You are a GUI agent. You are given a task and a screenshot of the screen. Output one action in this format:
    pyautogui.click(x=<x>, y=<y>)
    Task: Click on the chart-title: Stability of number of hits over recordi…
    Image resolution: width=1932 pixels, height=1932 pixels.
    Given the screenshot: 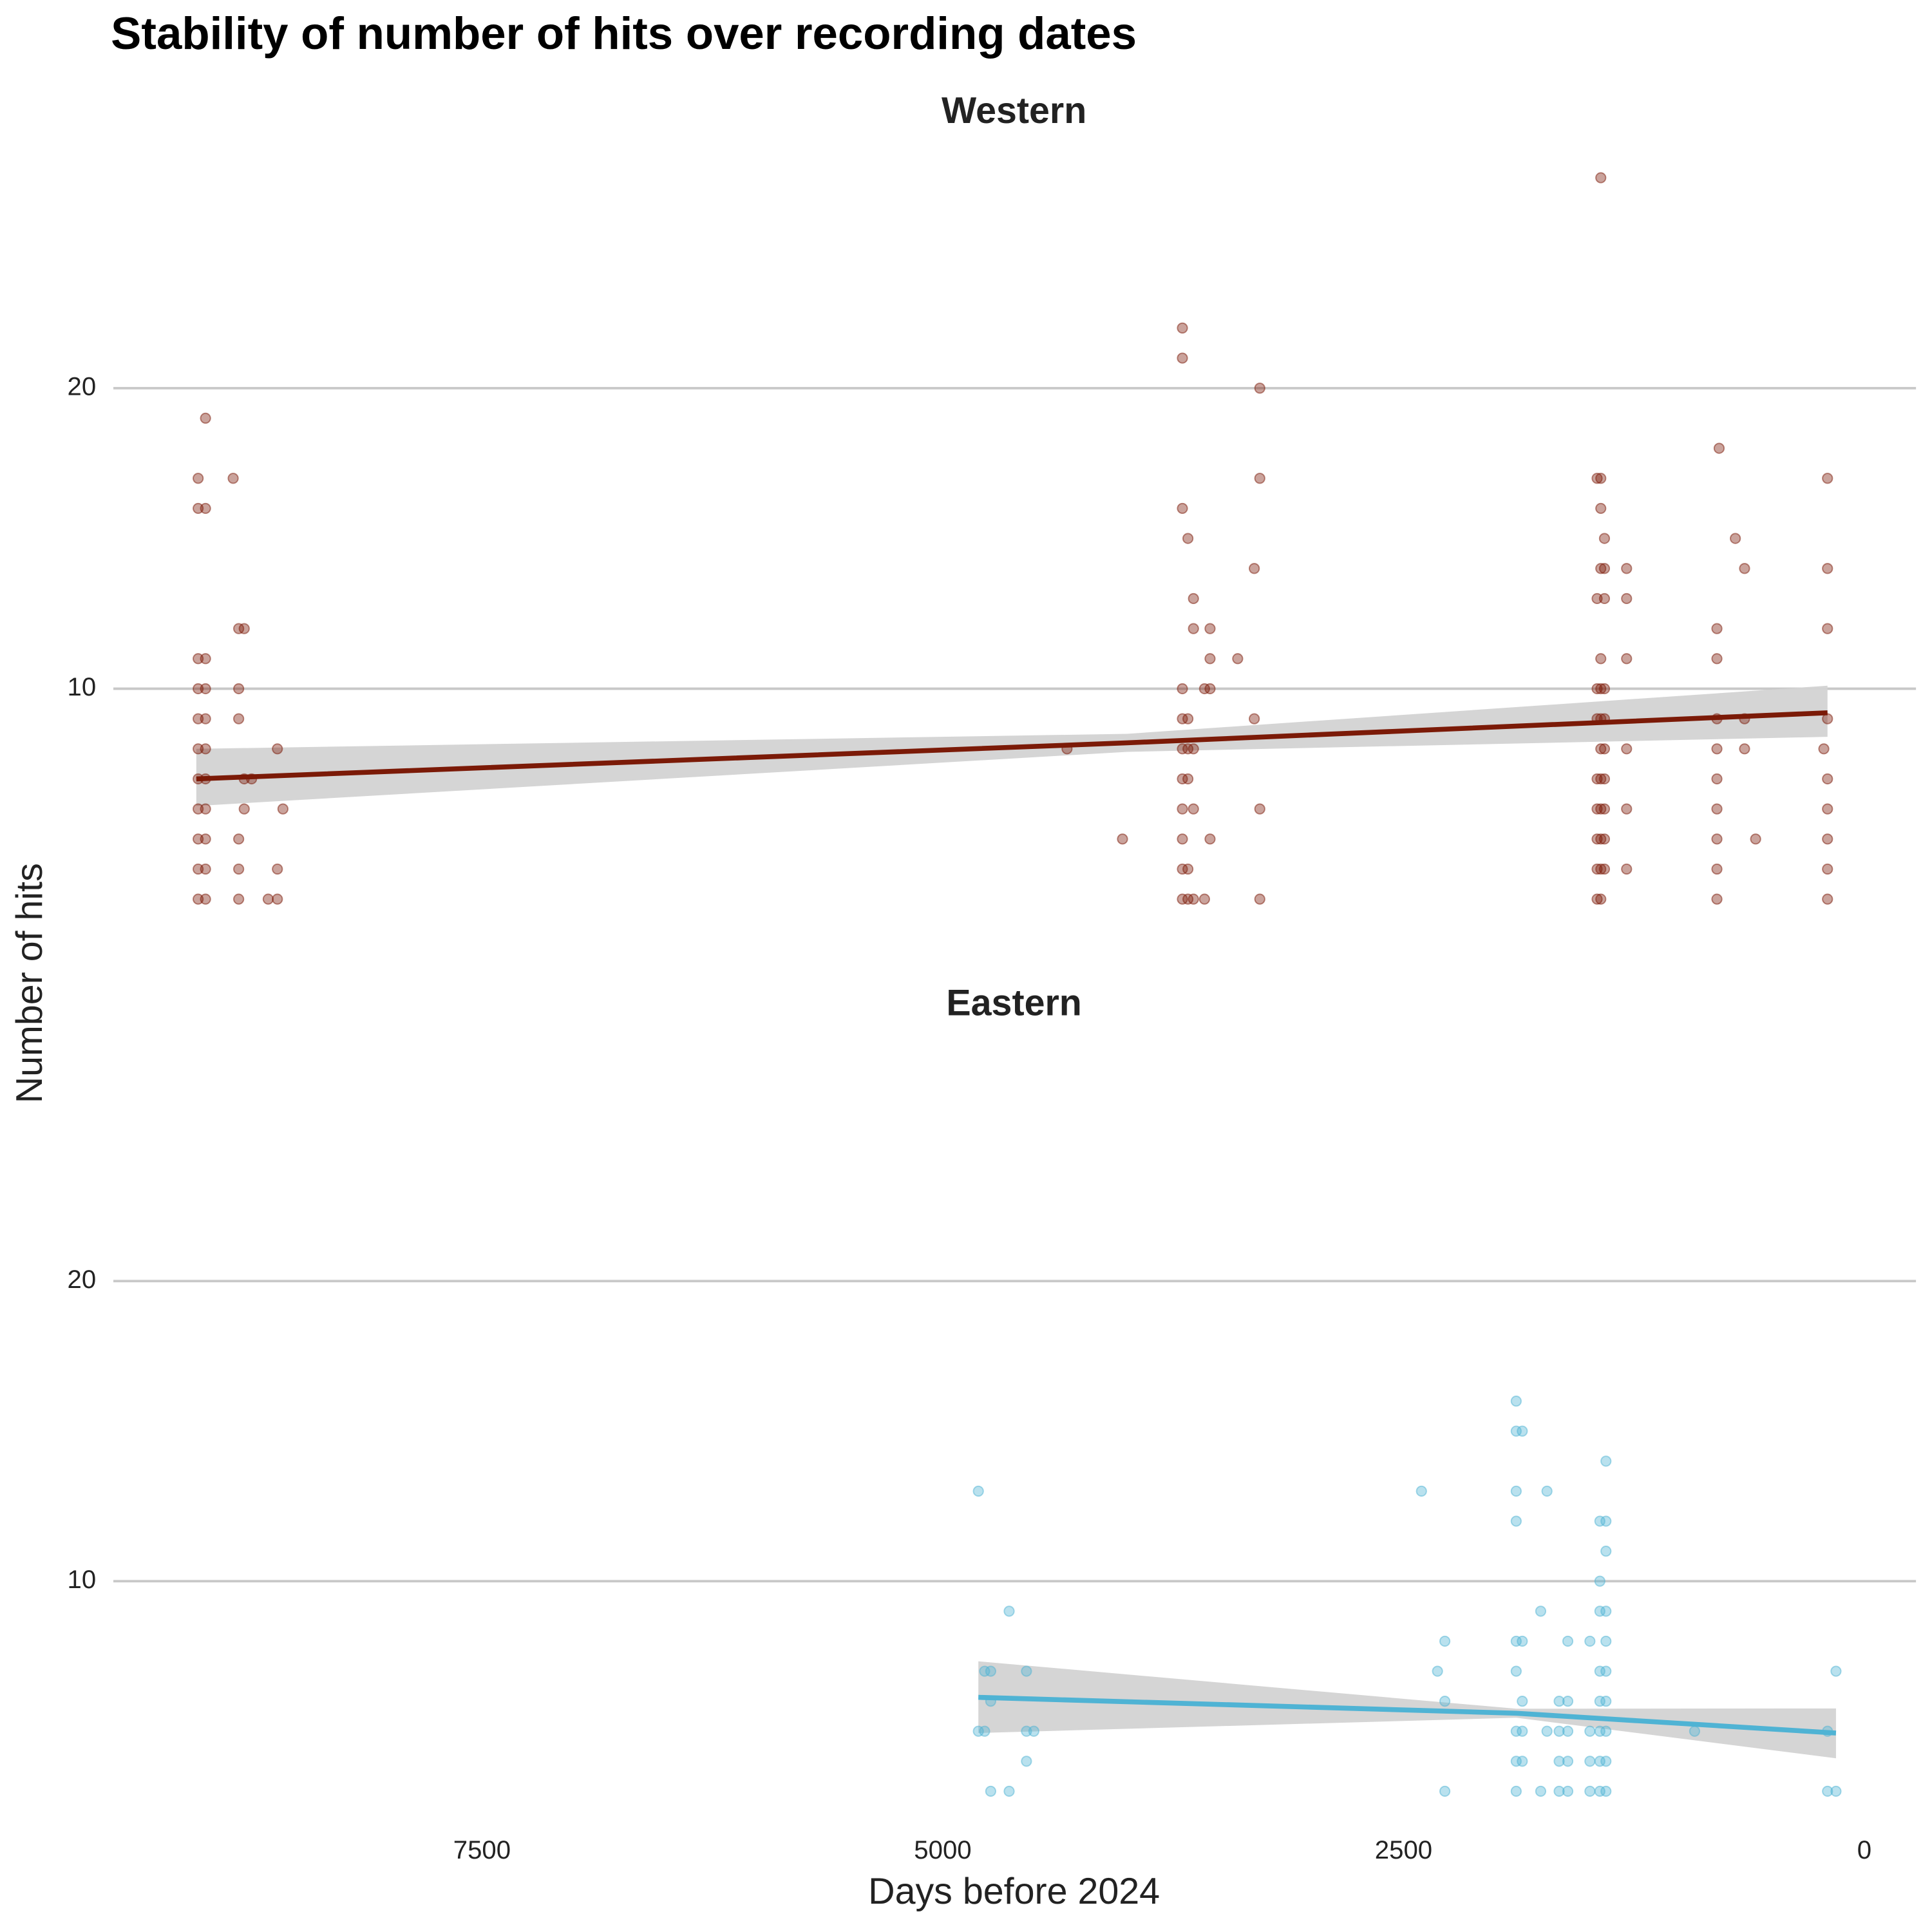 What is the action you would take?
    pyautogui.click(x=624, y=34)
    